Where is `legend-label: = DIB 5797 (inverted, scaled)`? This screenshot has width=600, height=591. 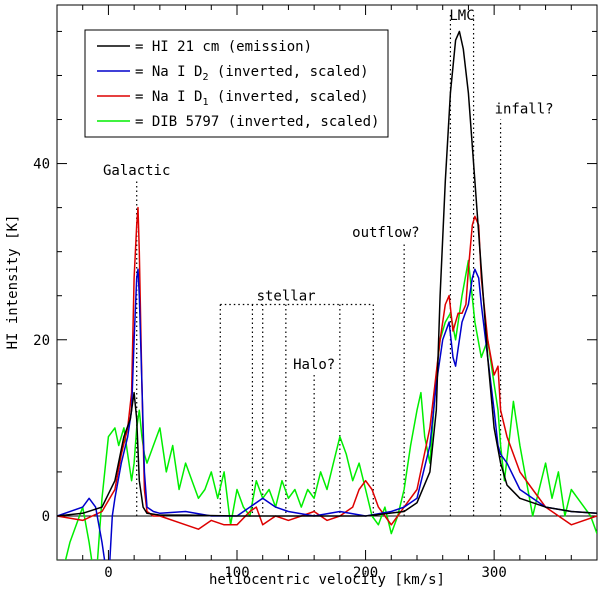
legend-label: = DIB 5797 (inverted, scaled) is located at coordinates (257, 122).